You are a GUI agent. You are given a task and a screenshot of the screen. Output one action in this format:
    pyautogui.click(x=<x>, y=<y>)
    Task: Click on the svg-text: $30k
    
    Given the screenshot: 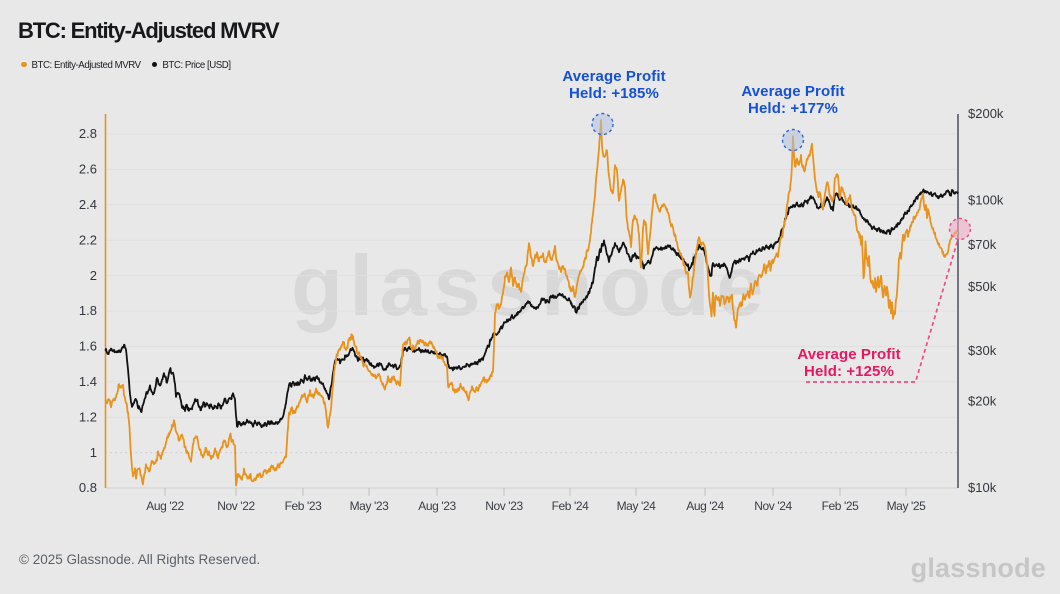 What is the action you would take?
    pyautogui.click(x=982, y=350)
    